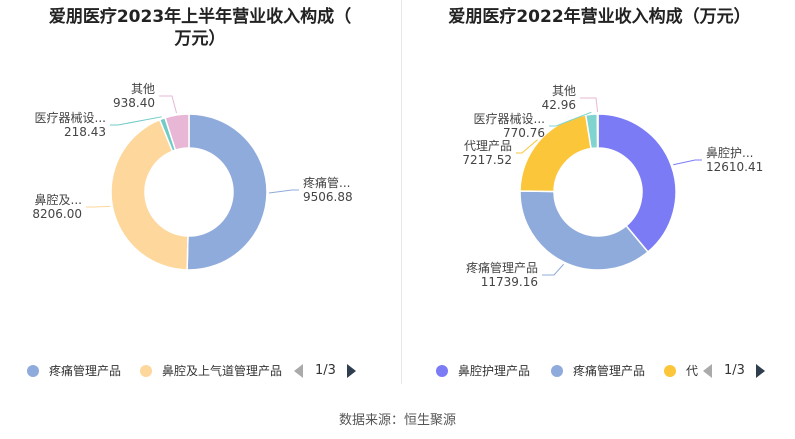 The image size is (795, 439). What do you see at coordinates (559, 105) in the screenshot?
I see `slice-value-label: 42.96` at bounding box center [559, 105].